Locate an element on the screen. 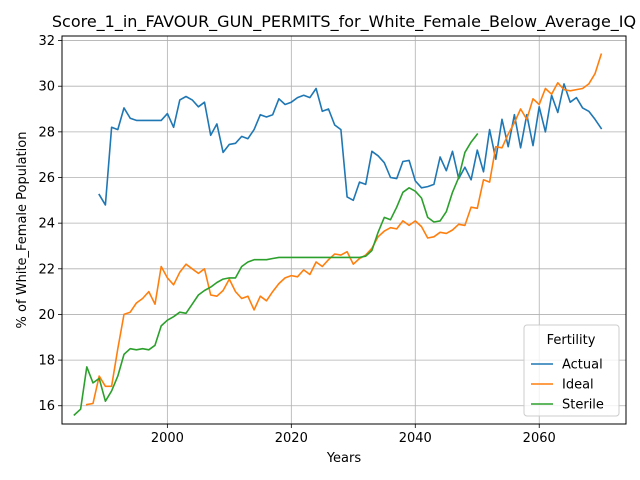  legend-title: Fertility is located at coordinates (571, 340).